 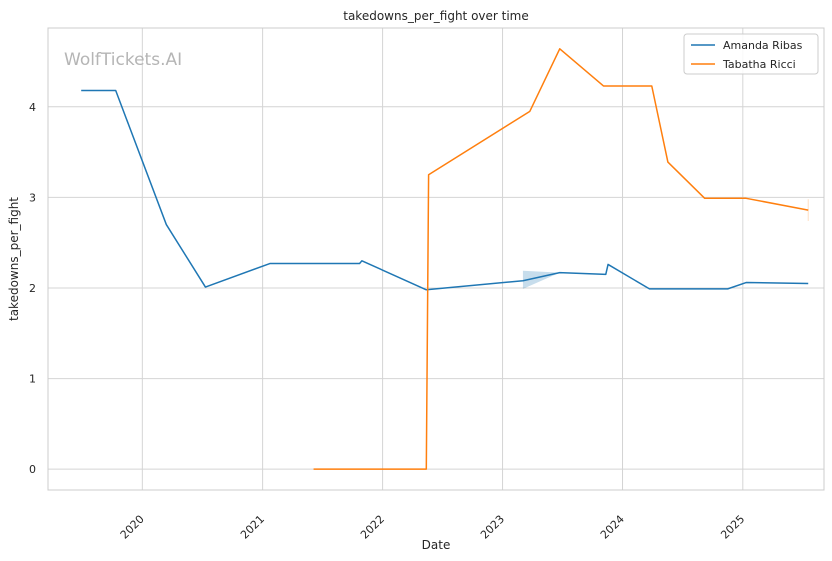 What do you see at coordinates (759, 64) in the screenshot?
I see `legend-label: Tabatha Ricci` at bounding box center [759, 64].